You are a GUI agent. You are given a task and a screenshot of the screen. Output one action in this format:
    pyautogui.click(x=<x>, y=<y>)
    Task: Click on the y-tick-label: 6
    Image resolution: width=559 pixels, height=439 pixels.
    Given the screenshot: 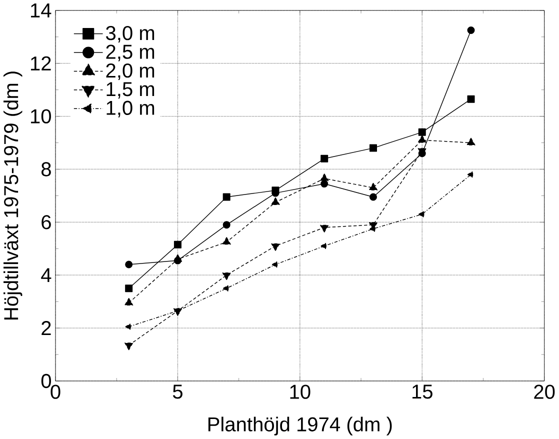 What is the action you would take?
    pyautogui.click(x=46, y=222)
    